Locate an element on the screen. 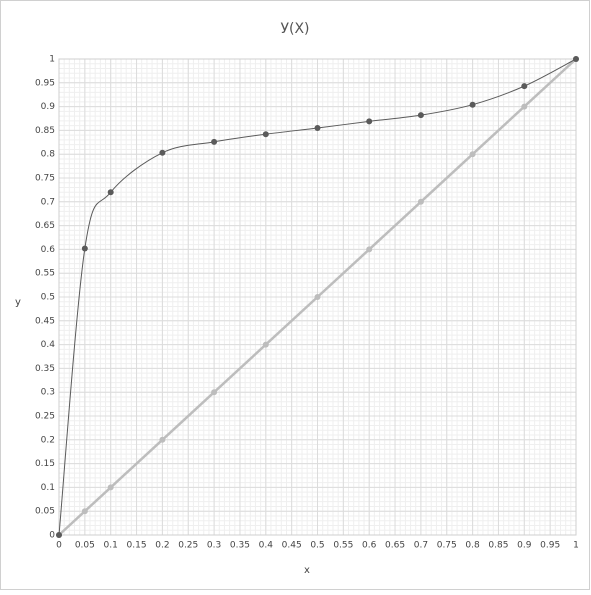  x-tick-label: 0.35 is located at coordinates (240, 546).